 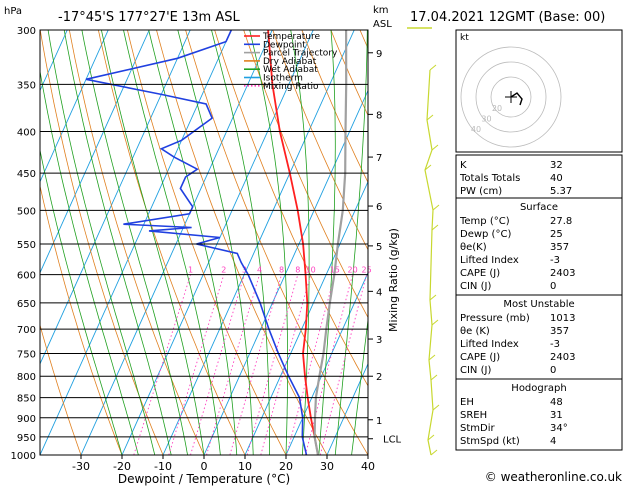 What do you see at coordinates (516, 99) in the screenshot?
I see `hodograph-trace` at bounding box center [516, 99].